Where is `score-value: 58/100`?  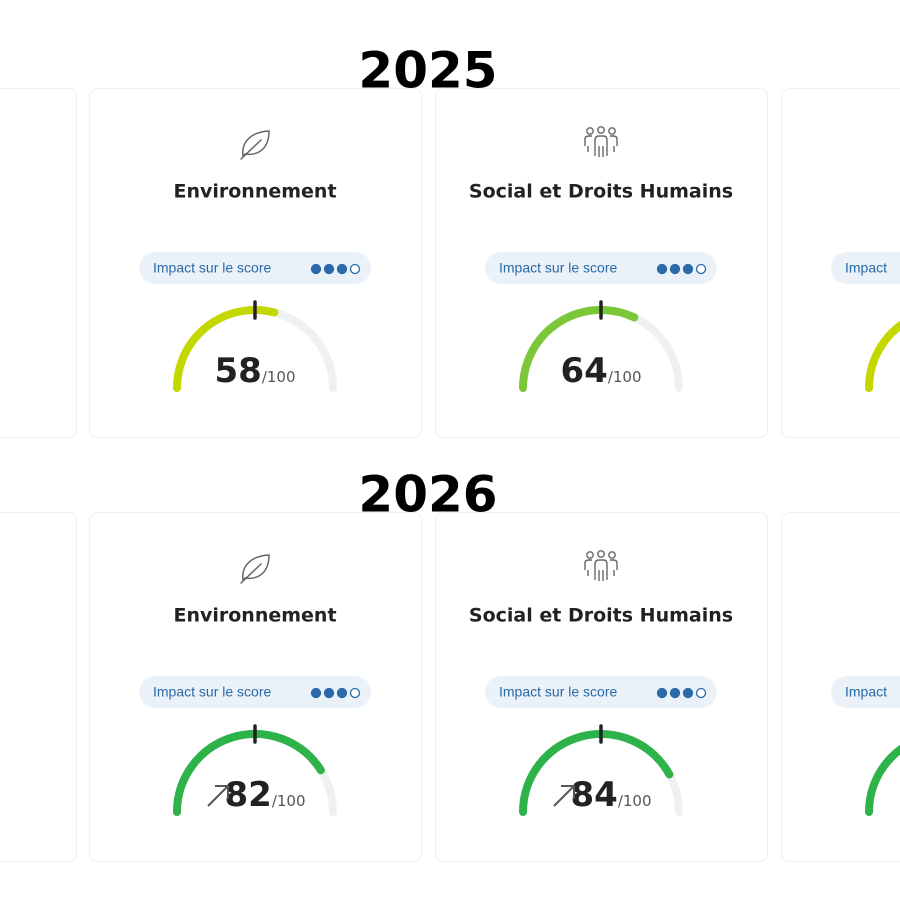
score-value: 58/100 is located at coordinates (254, 371).